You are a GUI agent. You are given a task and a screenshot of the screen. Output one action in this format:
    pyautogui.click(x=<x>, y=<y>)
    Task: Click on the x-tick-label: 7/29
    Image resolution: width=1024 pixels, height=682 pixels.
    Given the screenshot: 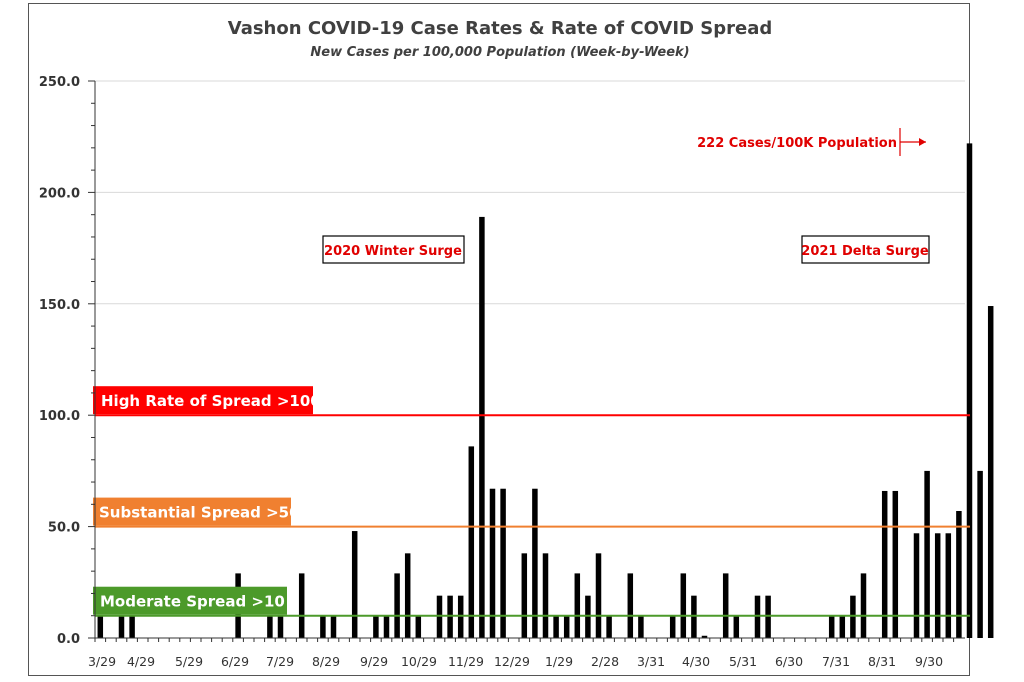 What is the action you would take?
    pyautogui.click(x=280, y=661)
    